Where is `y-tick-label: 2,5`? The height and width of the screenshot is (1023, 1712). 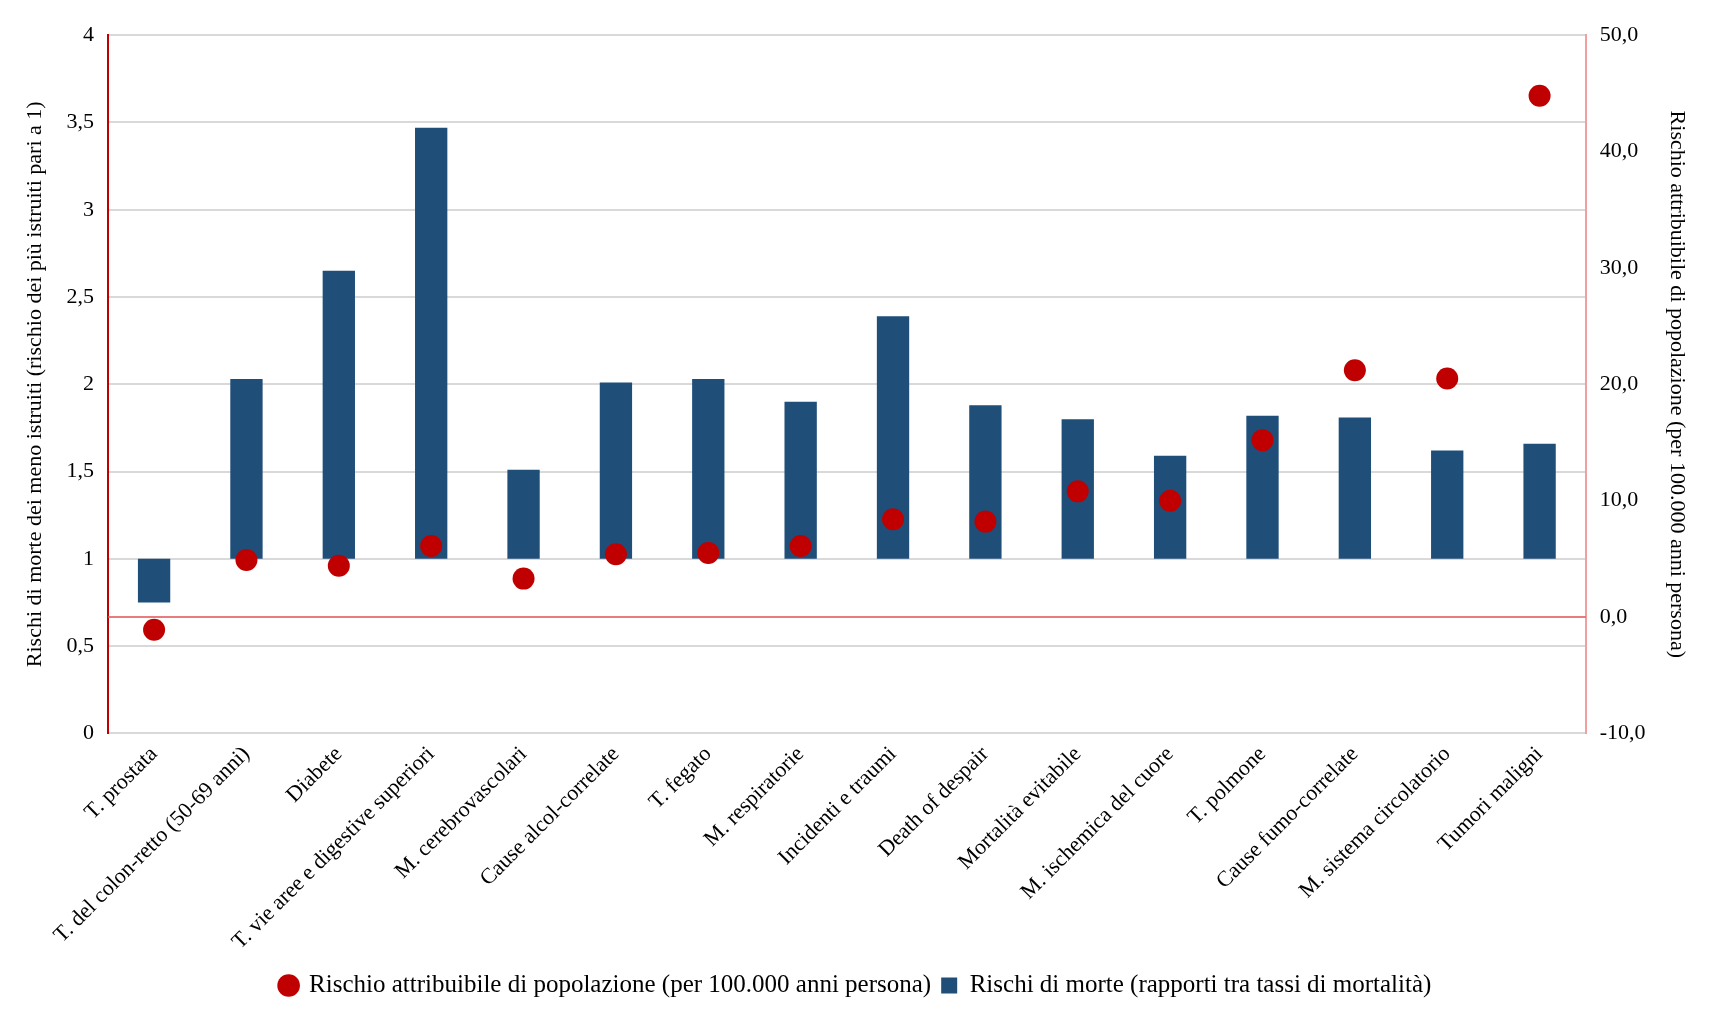 y-tick-label: 2,5 is located at coordinates (80, 295).